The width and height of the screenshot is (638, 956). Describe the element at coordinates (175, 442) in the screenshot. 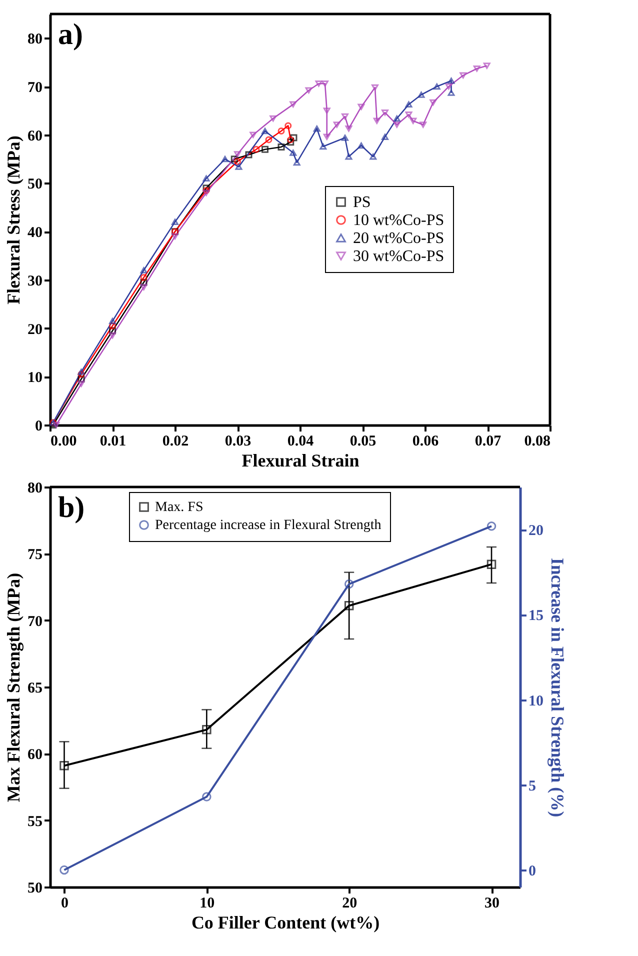

I see `x-tick-label: 0.02` at that location.